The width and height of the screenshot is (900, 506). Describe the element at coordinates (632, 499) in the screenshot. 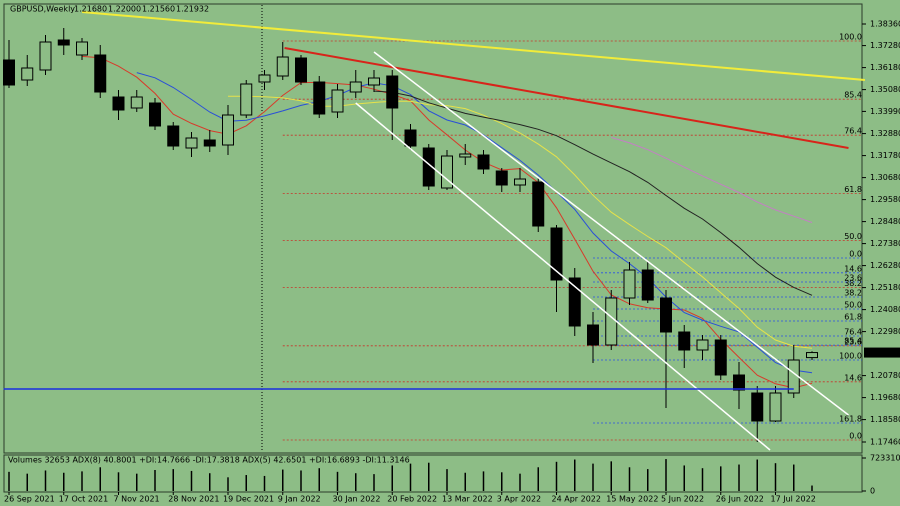

I see `x-tick-label: 15 May 2022` at that location.